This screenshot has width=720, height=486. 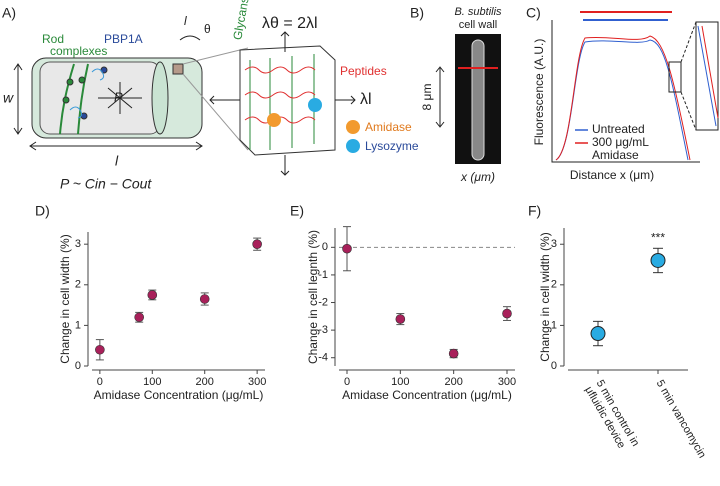 What do you see at coordinates (53, 39) in the screenshot?
I see `label: Rod` at bounding box center [53, 39].